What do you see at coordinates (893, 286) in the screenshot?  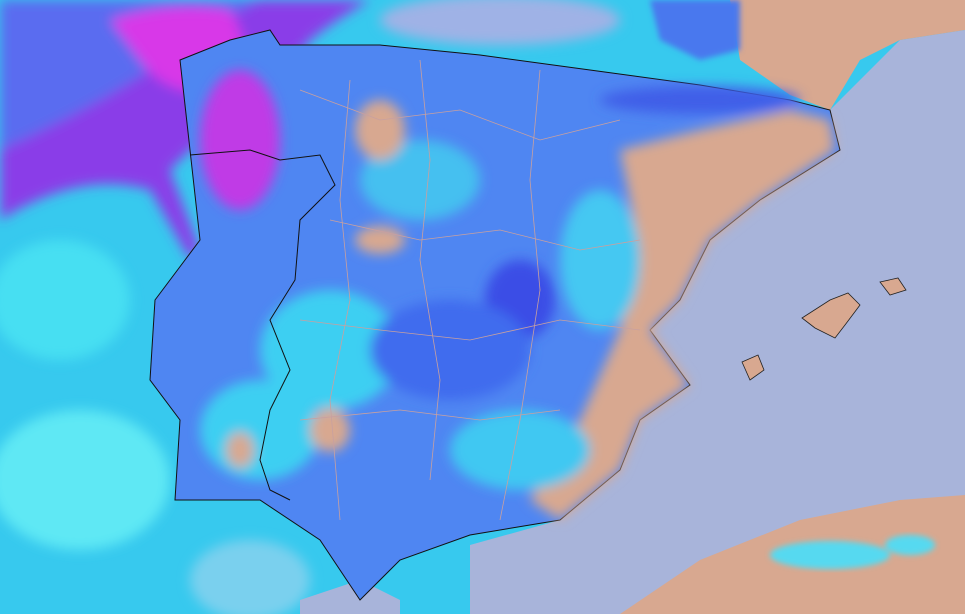 I see `menorca` at bounding box center [893, 286].